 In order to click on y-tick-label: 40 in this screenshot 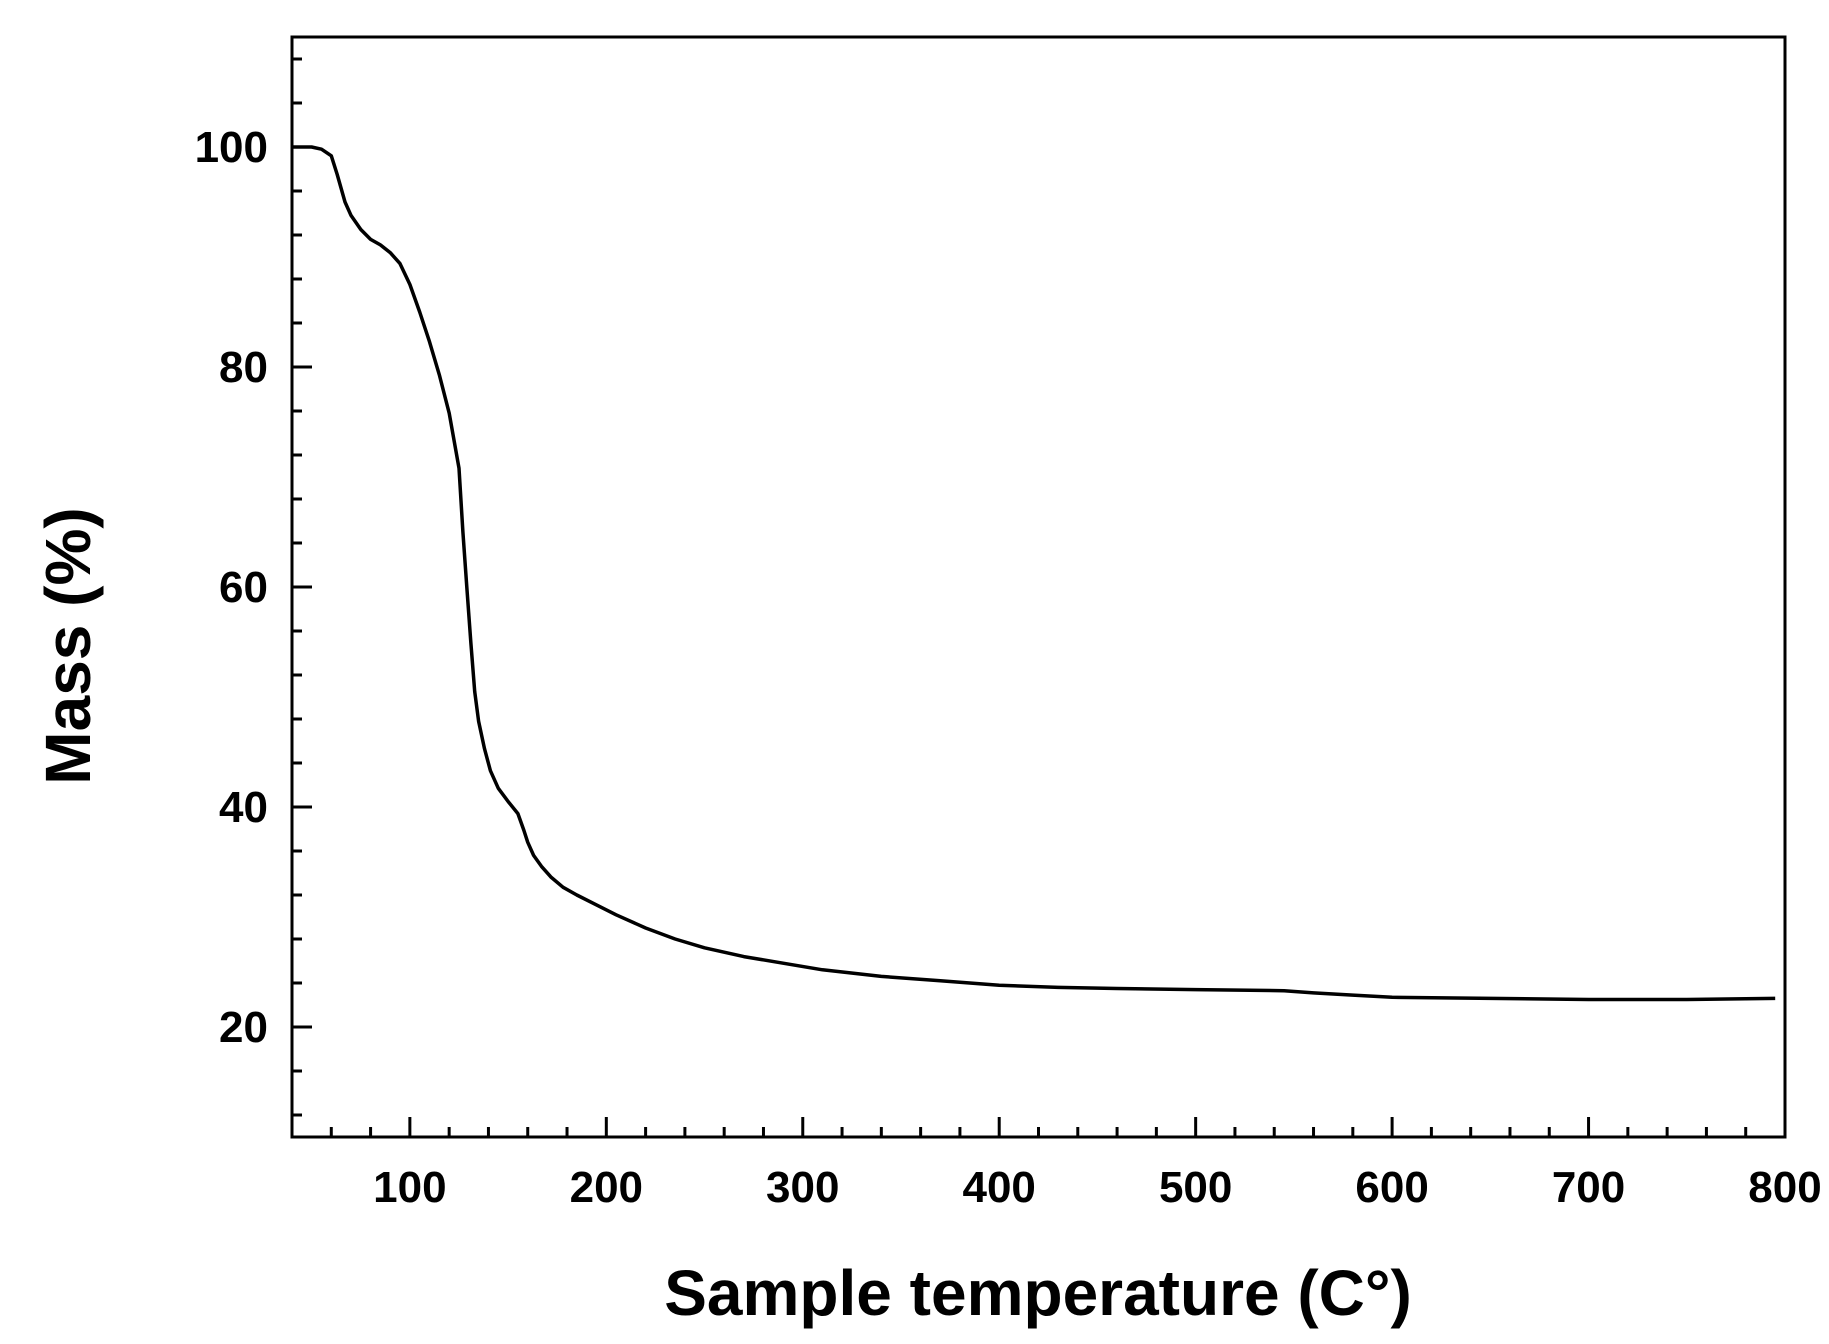, I will do `click(243, 807)`.